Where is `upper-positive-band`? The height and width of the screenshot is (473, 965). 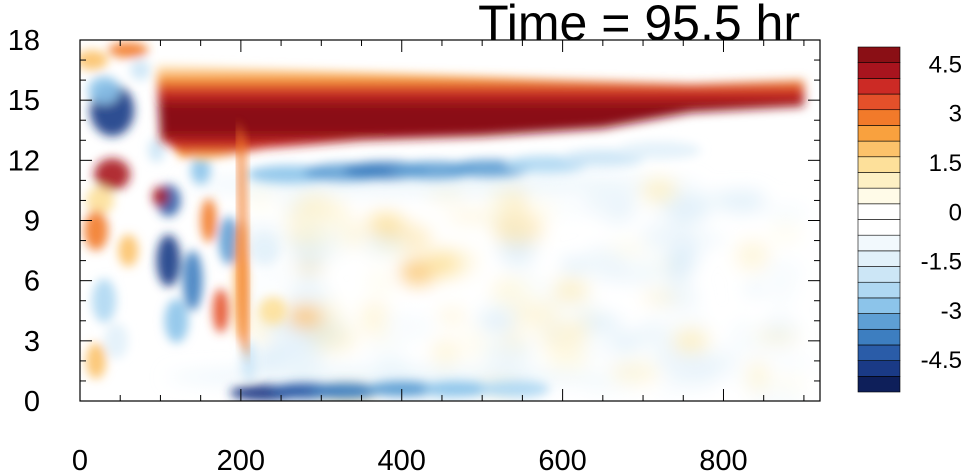
upper-positive-band is located at coordinates (480, 112).